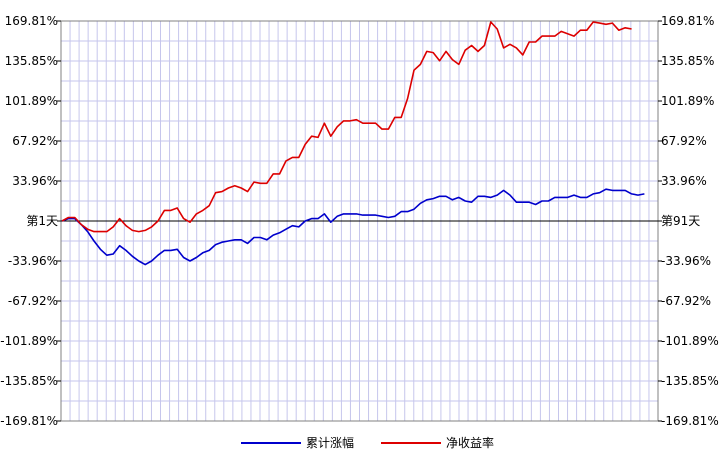  What do you see at coordinates (29, 341) in the screenshot?
I see `y-tick-label-left: -101.89%` at bounding box center [29, 341].